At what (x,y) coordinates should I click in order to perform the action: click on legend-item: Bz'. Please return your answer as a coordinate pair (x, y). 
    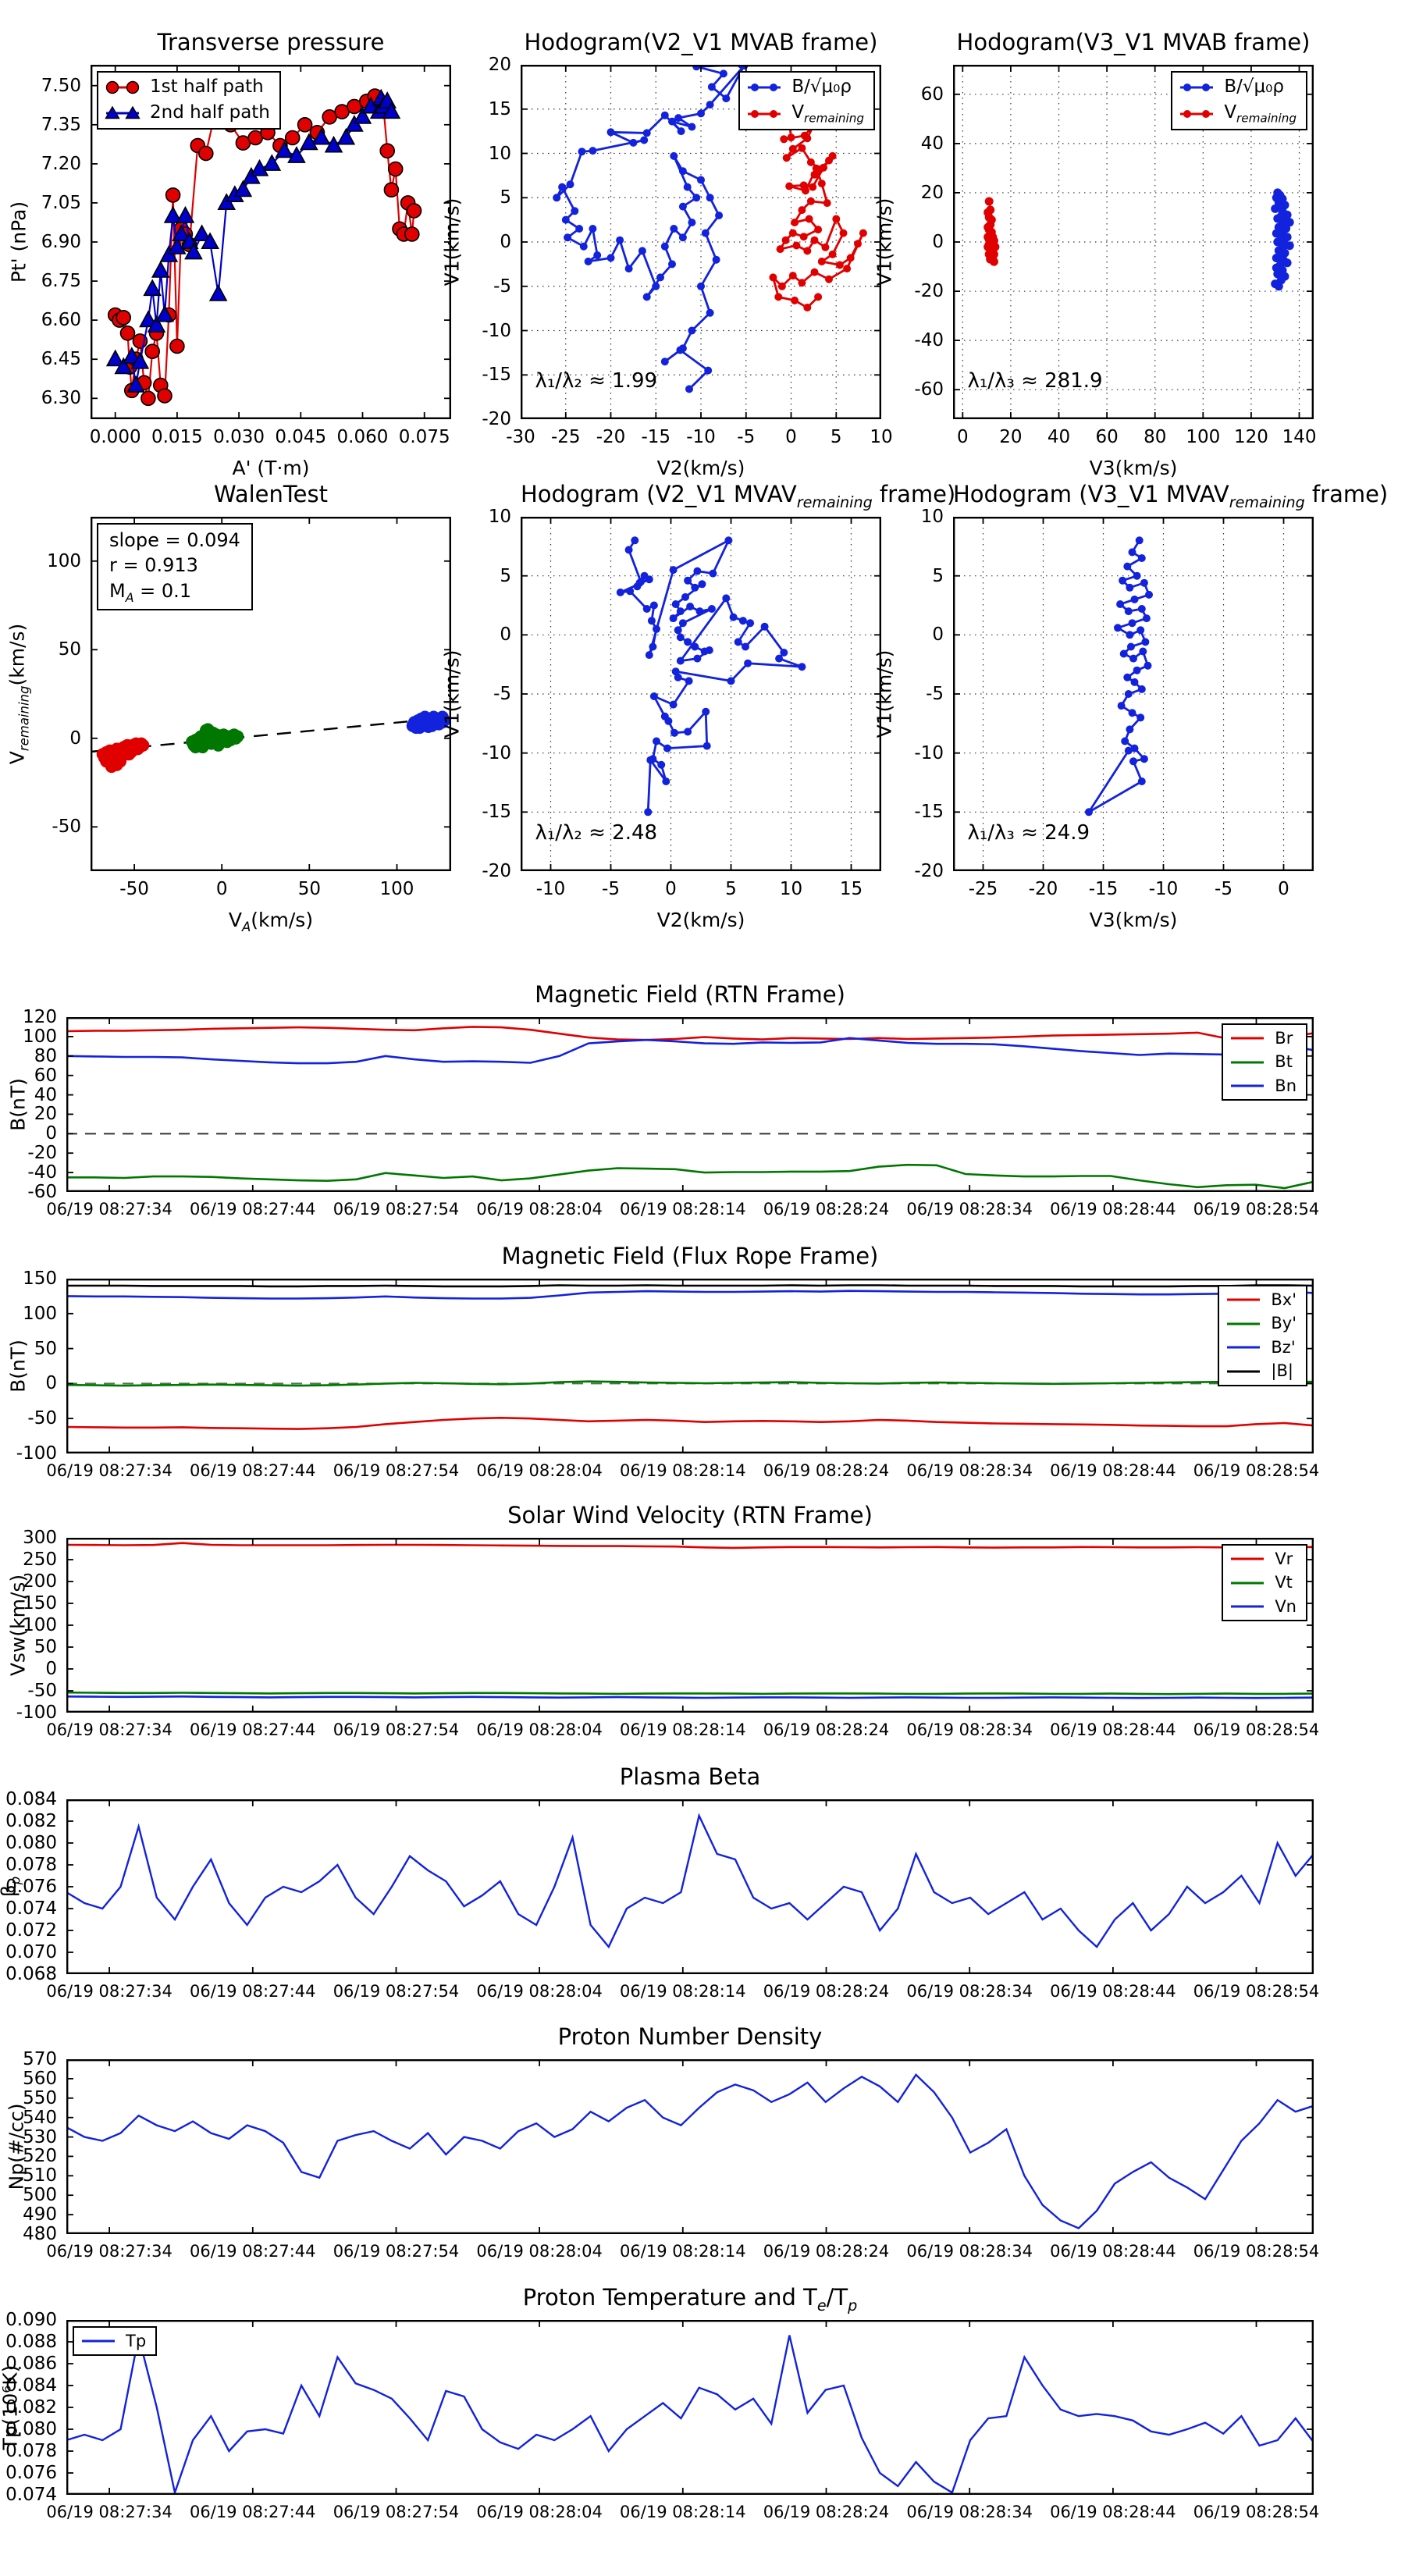
    Looking at the image, I should click on (1260, 1347).